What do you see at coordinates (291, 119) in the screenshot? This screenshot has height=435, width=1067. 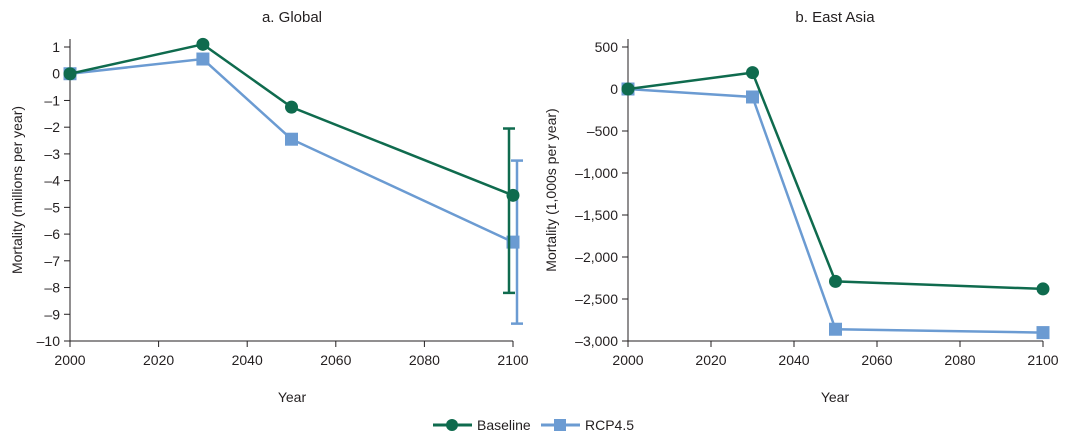 I see `series-line-baseline` at bounding box center [291, 119].